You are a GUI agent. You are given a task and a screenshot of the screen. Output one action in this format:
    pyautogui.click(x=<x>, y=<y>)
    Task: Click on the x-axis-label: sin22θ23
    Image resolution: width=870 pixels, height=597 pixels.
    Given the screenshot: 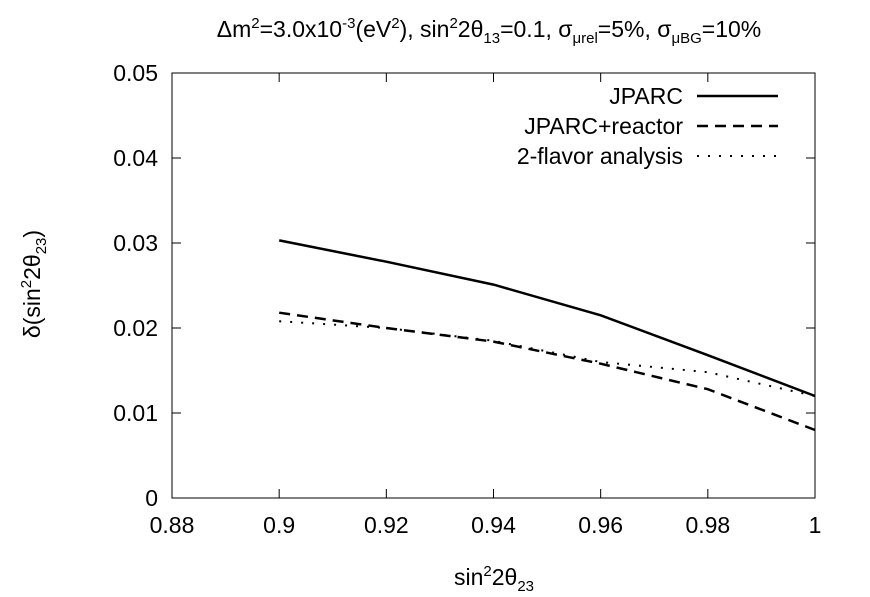 What is the action you would take?
    pyautogui.click(x=494, y=579)
    